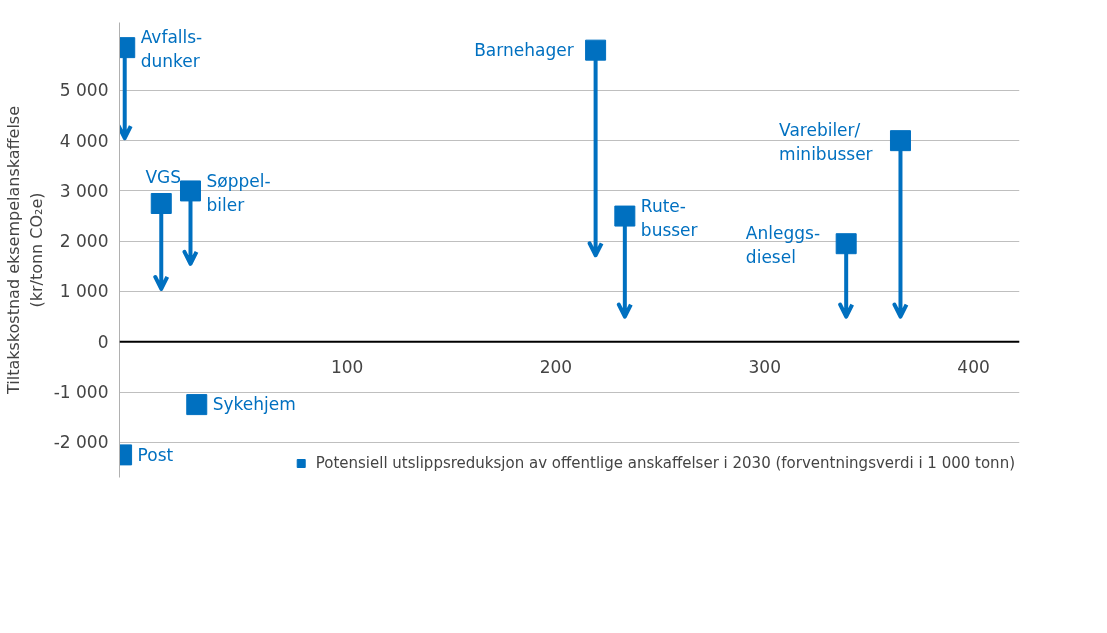 Image resolution: width=1107 pixels, height=633 pixels. What do you see at coordinates (24, 250) in the screenshot?
I see `y-axis-title: Tiltakskostnad eksempelanskaffelse (kr/tonn CO₂e)` at bounding box center [24, 250].